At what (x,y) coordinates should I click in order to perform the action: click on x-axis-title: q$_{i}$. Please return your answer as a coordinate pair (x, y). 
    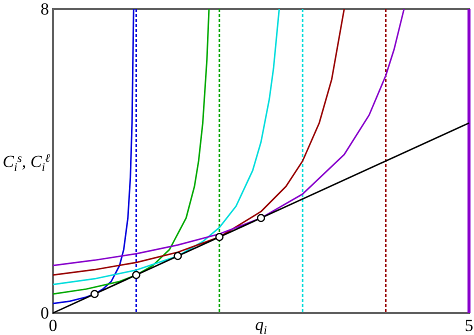
    Looking at the image, I should click on (261, 325).